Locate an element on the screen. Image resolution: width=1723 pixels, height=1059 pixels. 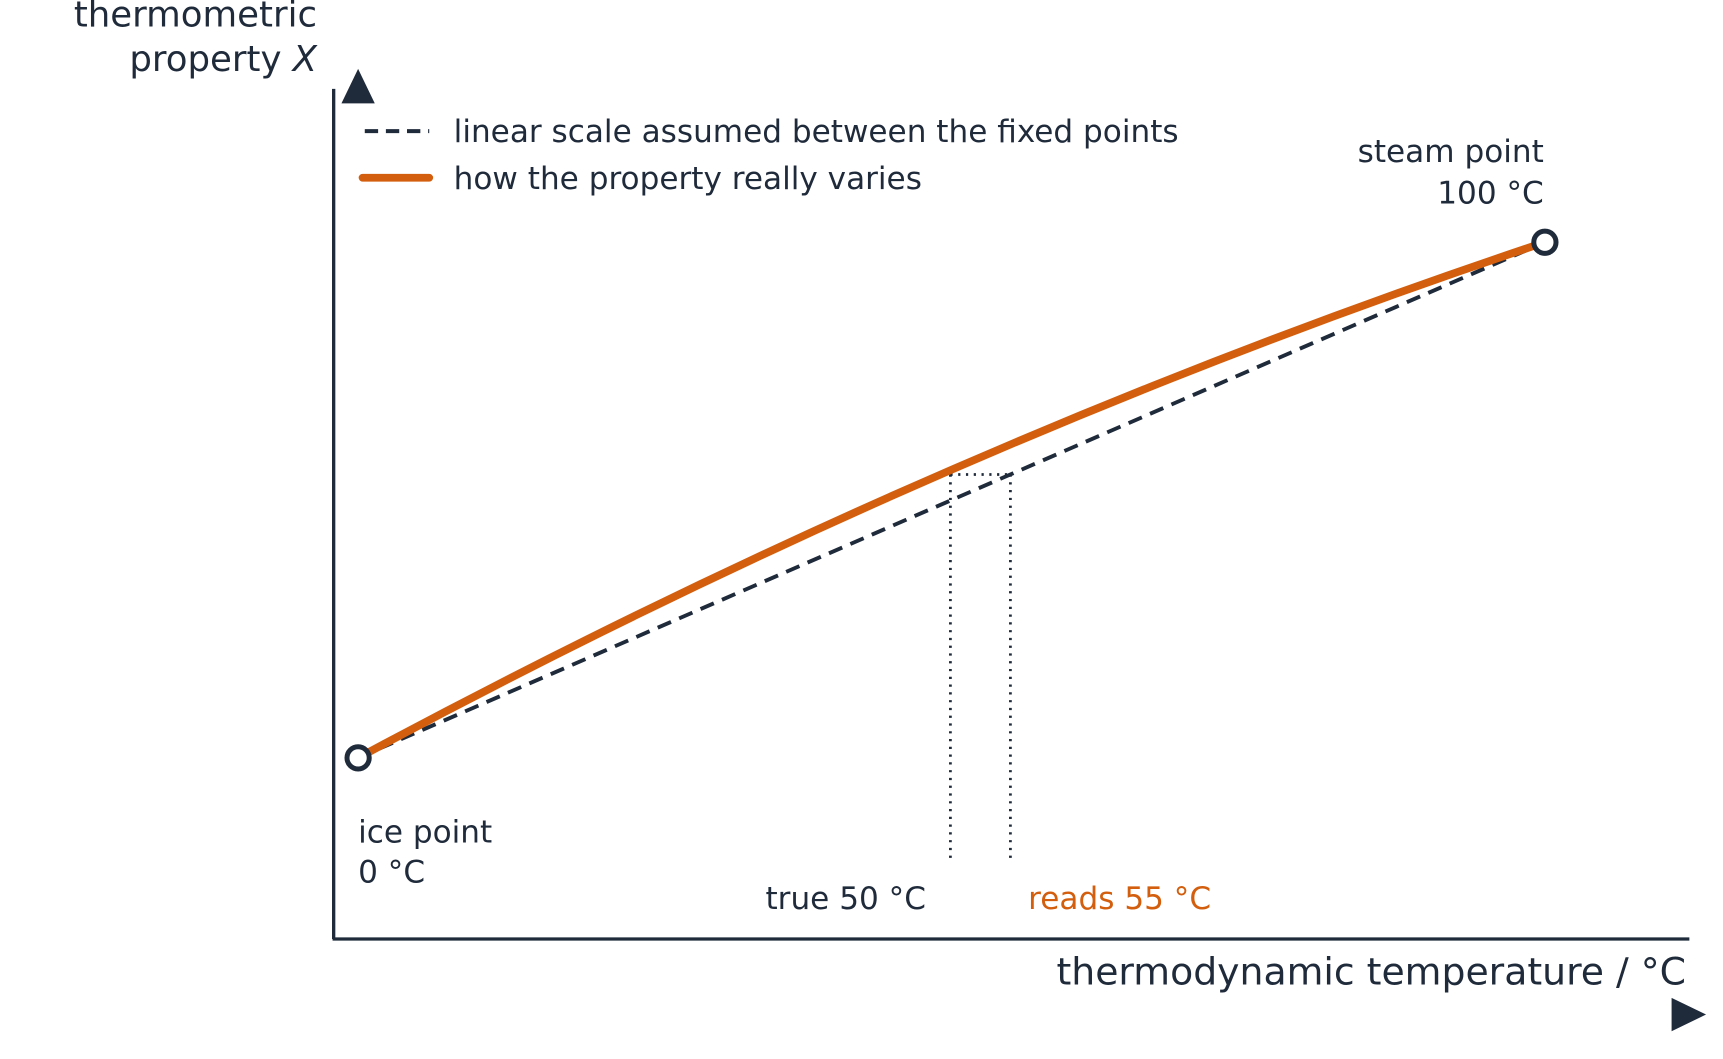
indicated-temperature-label: reads 55 °C is located at coordinates (1119, 899).